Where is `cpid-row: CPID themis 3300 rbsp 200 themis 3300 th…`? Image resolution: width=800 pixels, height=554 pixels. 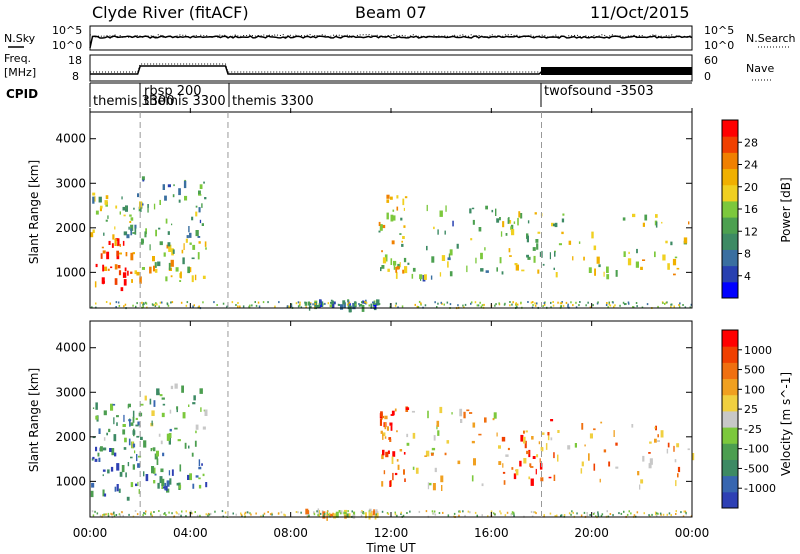 cpid-row: CPID themis 3300 rbsp 200 themis 3300 th… is located at coordinates (349, 95).